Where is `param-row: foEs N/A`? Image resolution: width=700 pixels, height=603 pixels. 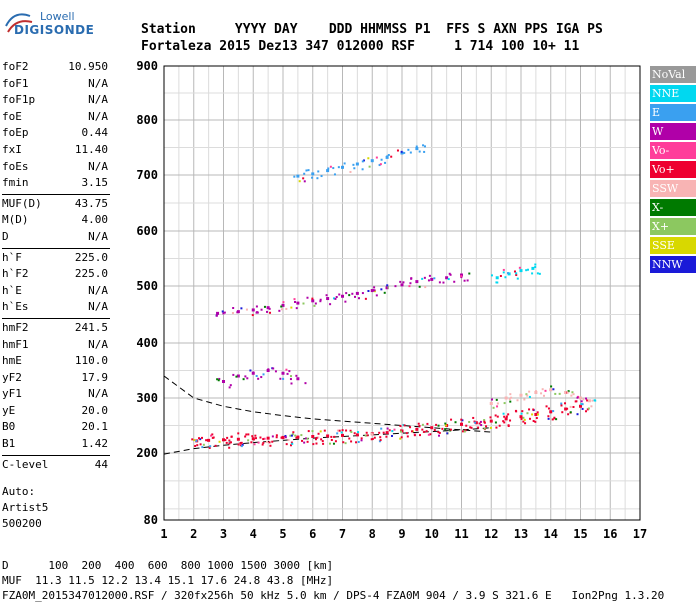
param-row: foEs N/A is located at coordinates (55, 168).